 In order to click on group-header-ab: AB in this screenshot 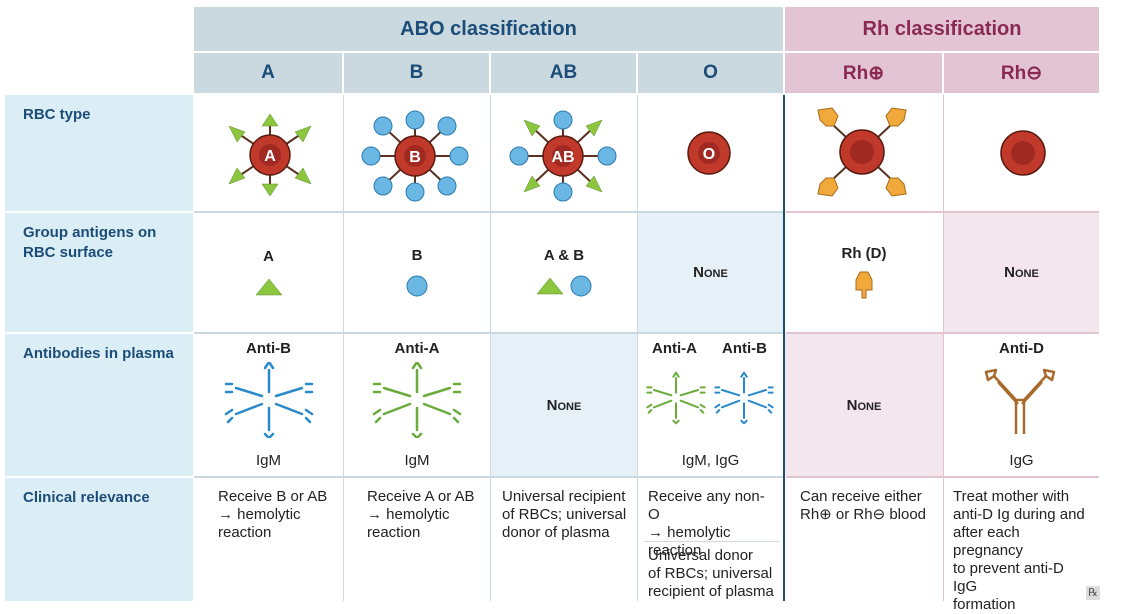, I will do `click(563, 73)`.